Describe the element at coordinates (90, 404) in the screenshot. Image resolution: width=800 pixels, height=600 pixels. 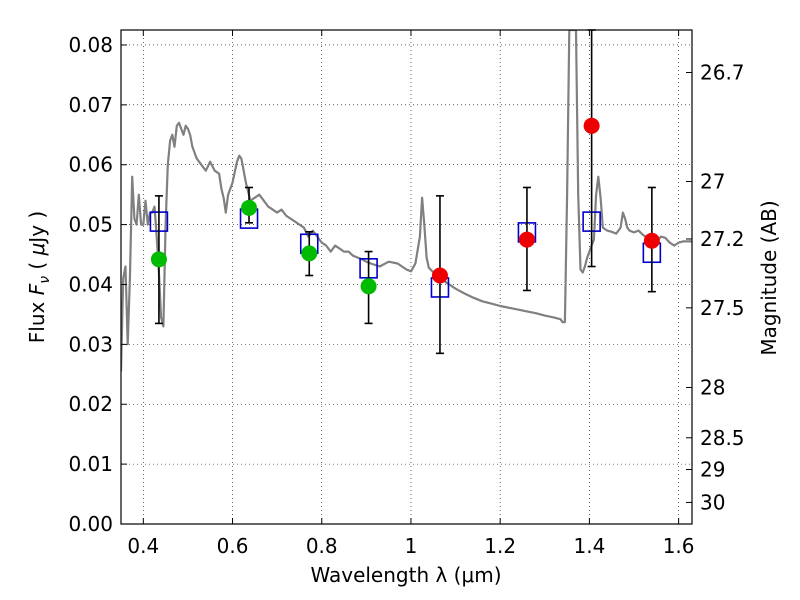
I see `y-tick-label: 0.02` at that location.